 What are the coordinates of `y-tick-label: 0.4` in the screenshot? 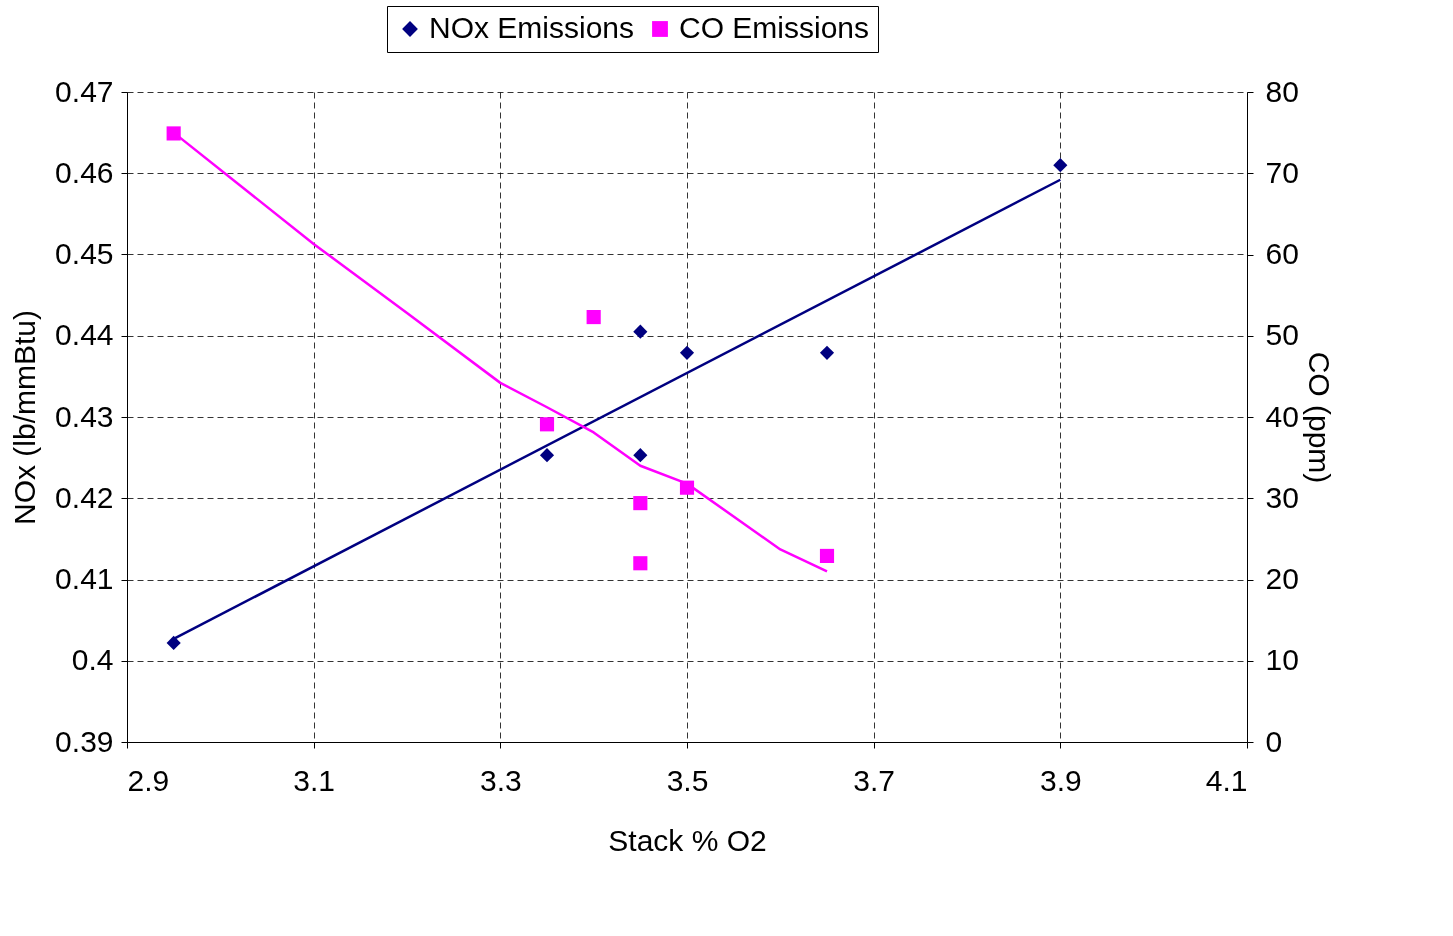 It's located at (92, 660).